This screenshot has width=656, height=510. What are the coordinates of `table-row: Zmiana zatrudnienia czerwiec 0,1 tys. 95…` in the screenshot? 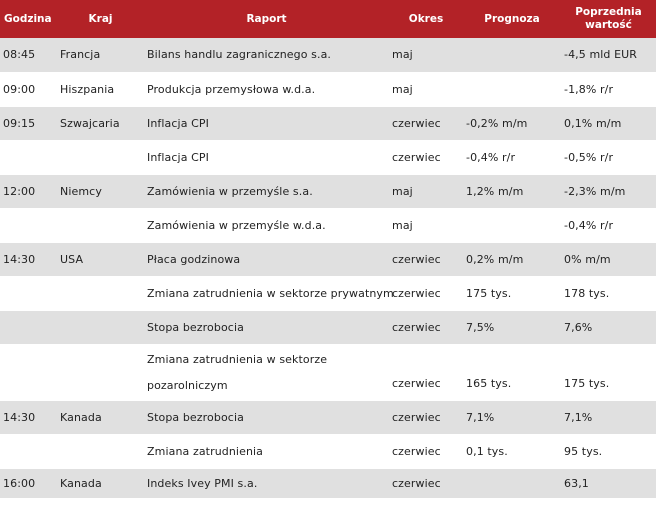 It's located at (328, 451).